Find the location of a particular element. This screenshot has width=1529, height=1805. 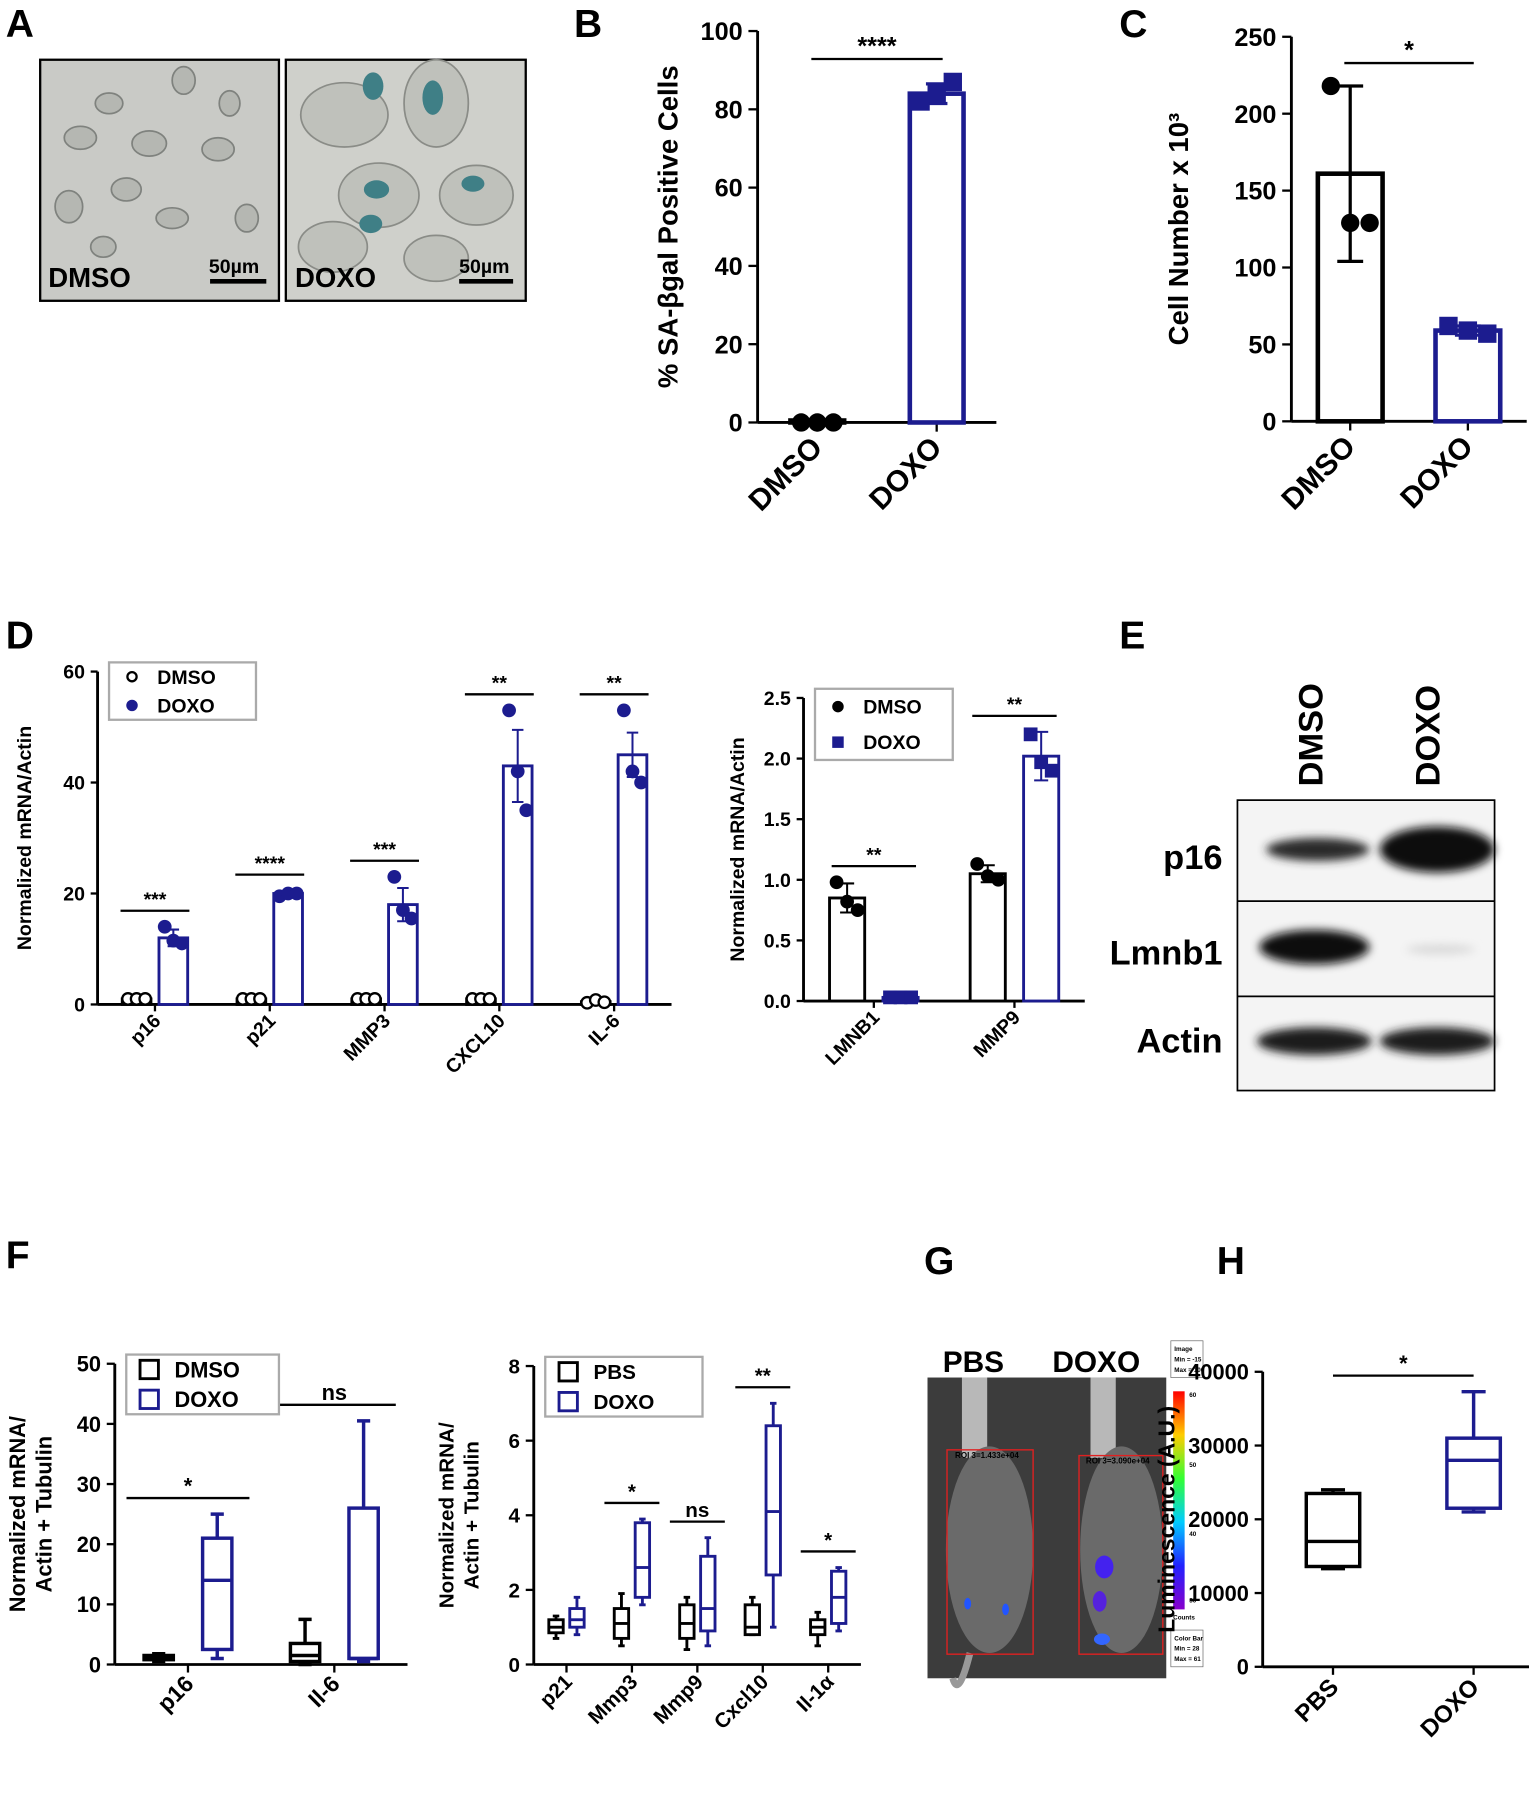

scale-bar-label: 50µm is located at coordinates (234, 267).